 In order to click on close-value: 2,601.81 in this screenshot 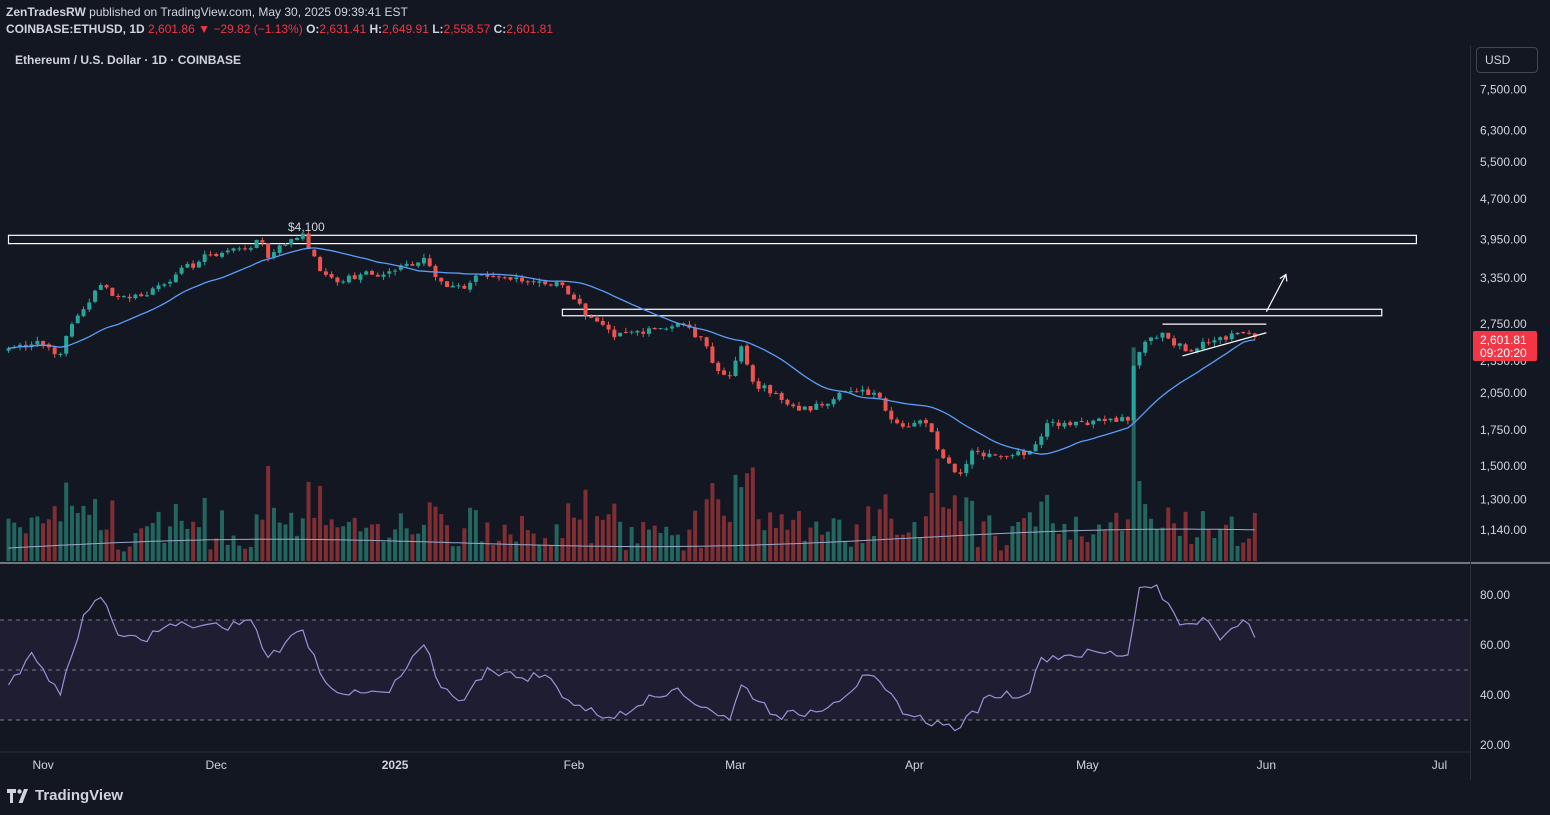, I will do `click(529, 29)`.